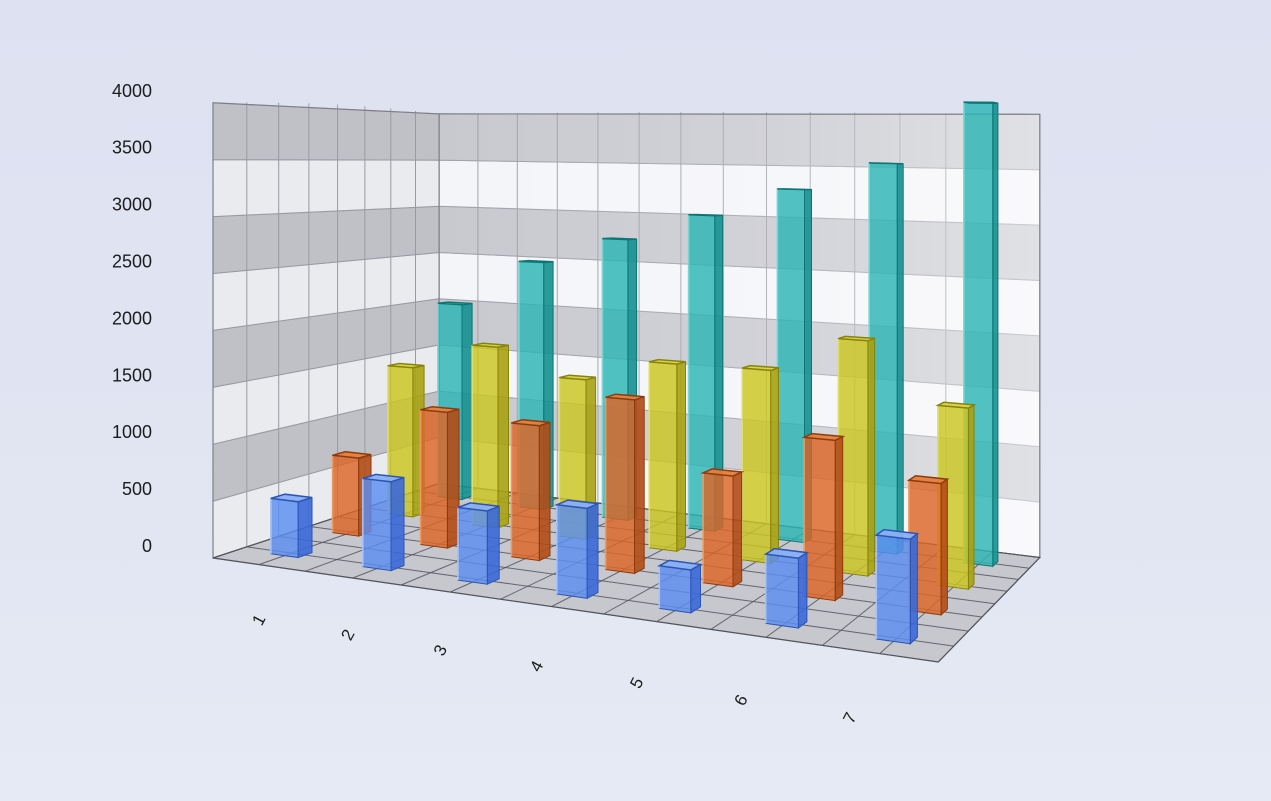 Image resolution: width=1271 pixels, height=801 pixels. I want to click on x-category-label: 1, so click(258, 619).